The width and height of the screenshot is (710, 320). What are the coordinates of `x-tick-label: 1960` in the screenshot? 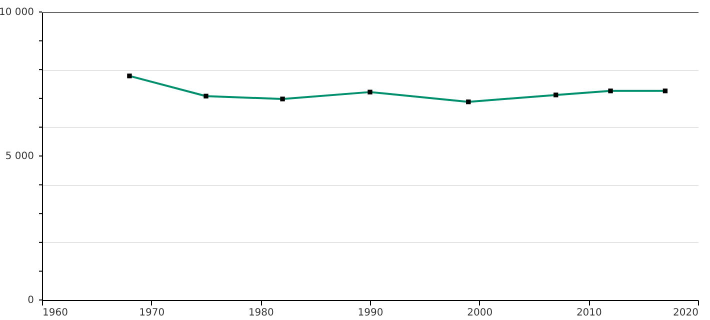 It's located at (55, 313).